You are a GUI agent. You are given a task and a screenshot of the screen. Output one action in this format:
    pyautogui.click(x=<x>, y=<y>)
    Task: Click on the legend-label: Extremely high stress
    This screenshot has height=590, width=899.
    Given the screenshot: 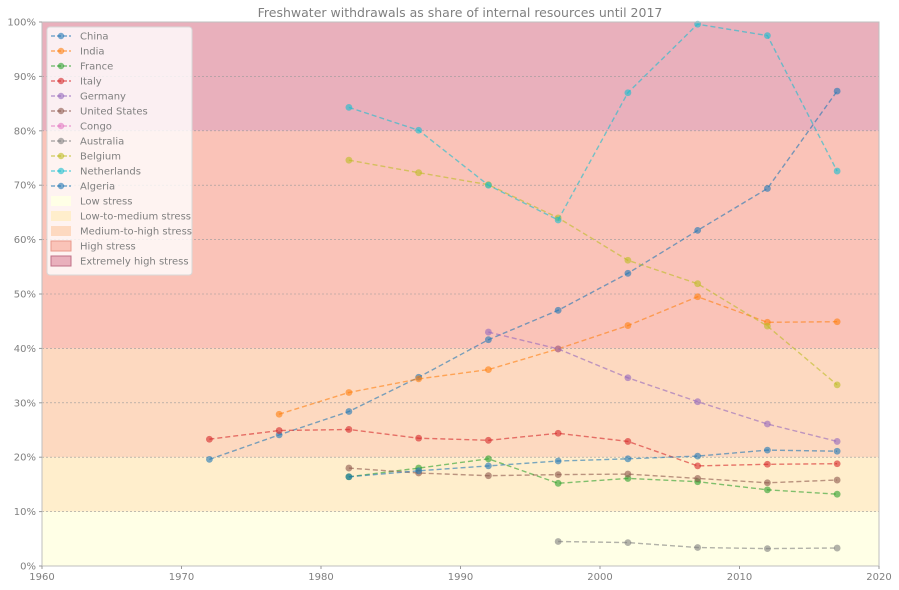 What is the action you would take?
    pyautogui.click(x=134, y=262)
    